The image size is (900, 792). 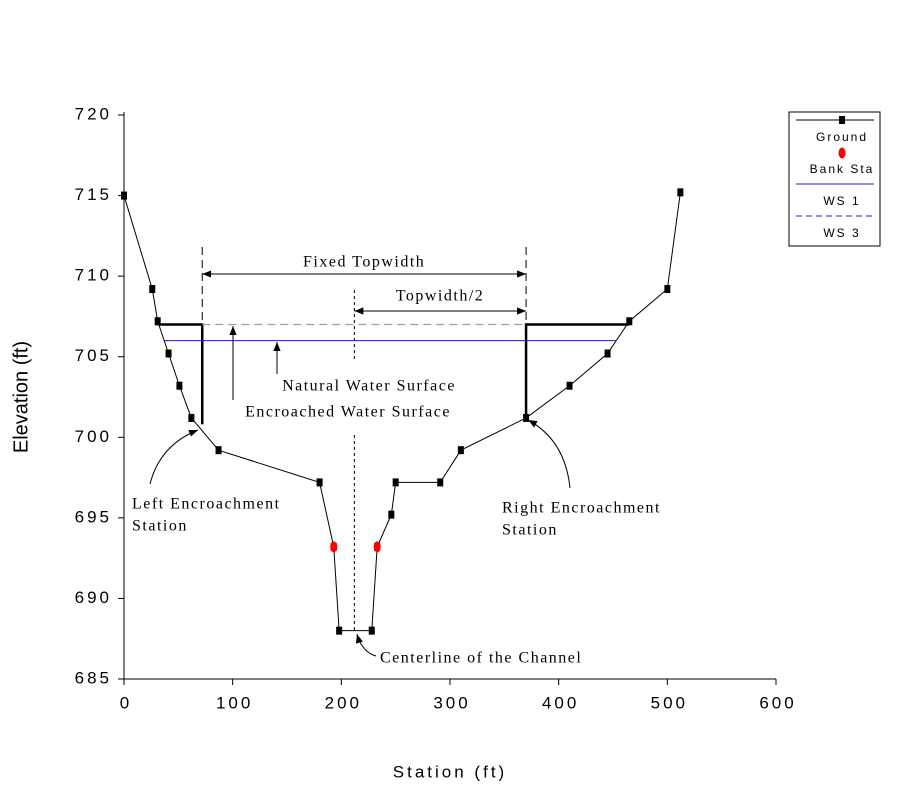 What do you see at coordinates (93, 597) in the screenshot?
I see `y-tick-label: 690` at bounding box center [93, 597].